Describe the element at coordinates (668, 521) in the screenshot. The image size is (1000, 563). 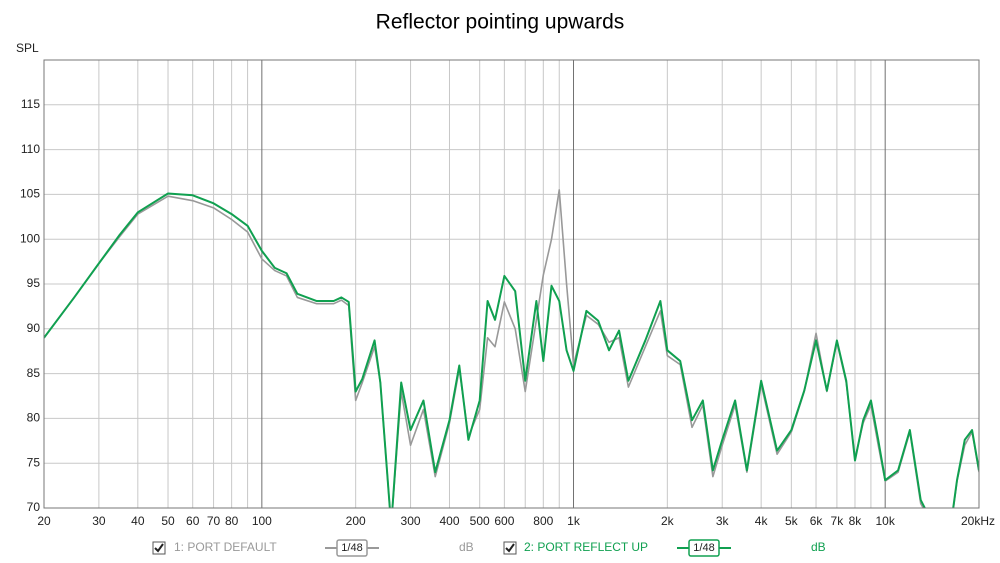
I see `x-tick-label: 2k` at that location.